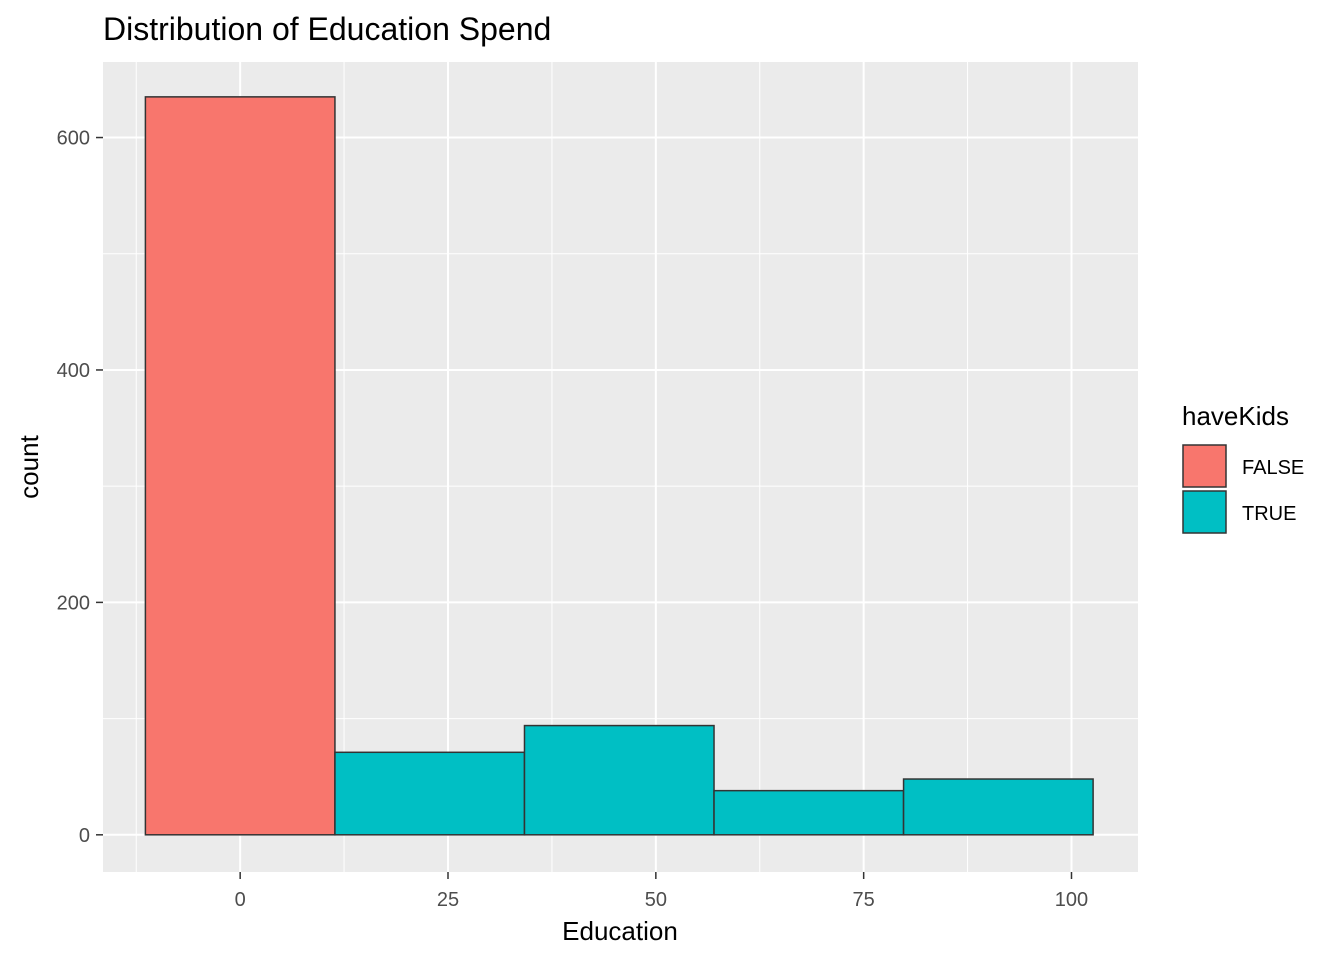 The height and width of the screenshot is (960, 1344). I want to click on x-tick-label: 50, so click(656, 900).